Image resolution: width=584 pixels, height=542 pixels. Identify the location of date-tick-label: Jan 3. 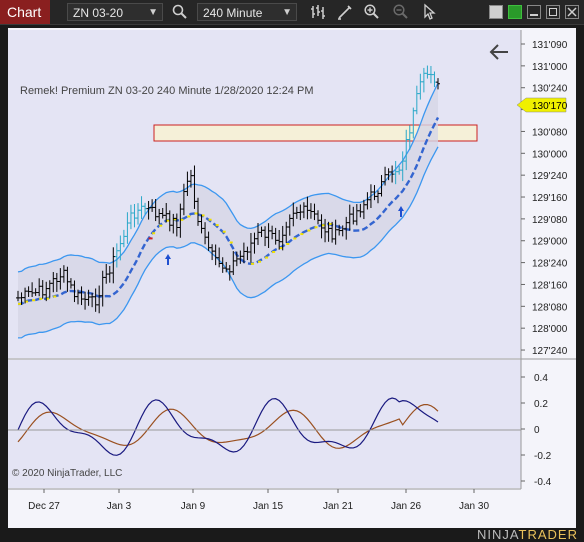
(119, 506).